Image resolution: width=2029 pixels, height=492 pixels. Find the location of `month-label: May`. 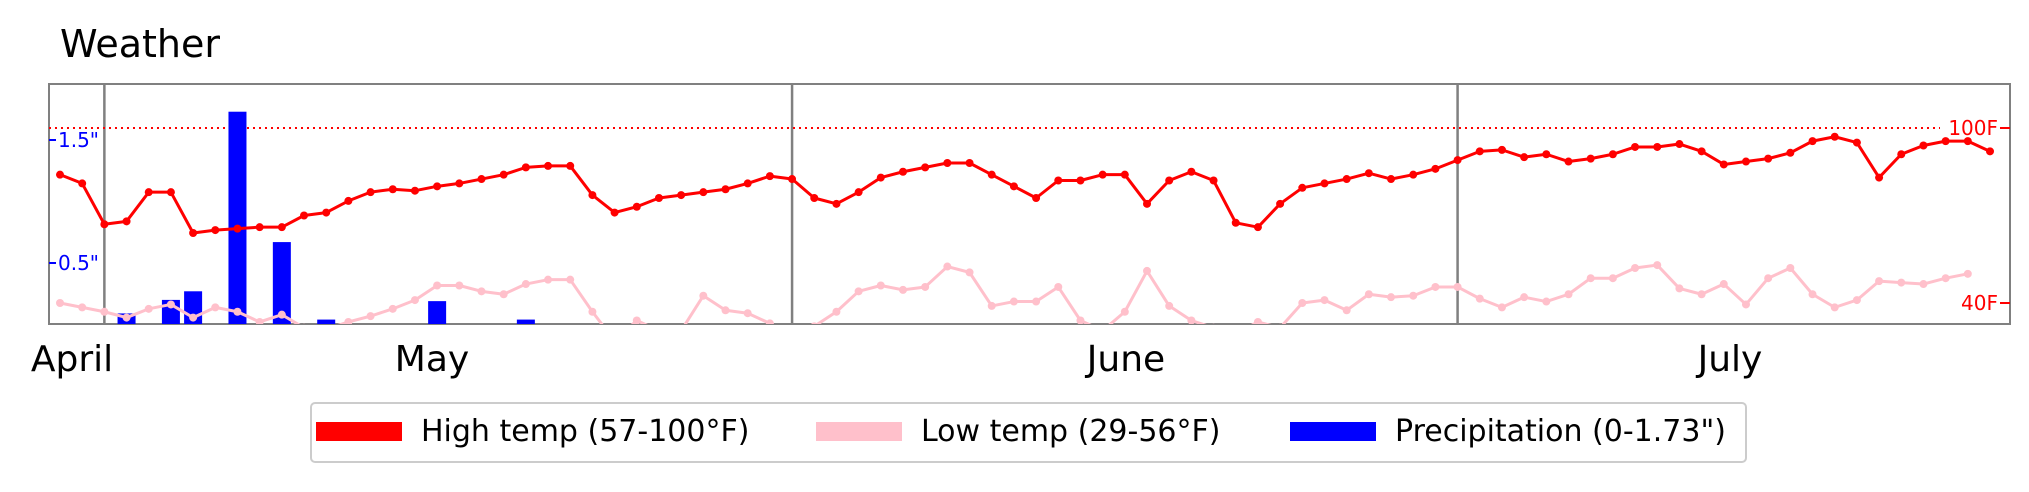

month-label: May is located at coordinates (432, 359).